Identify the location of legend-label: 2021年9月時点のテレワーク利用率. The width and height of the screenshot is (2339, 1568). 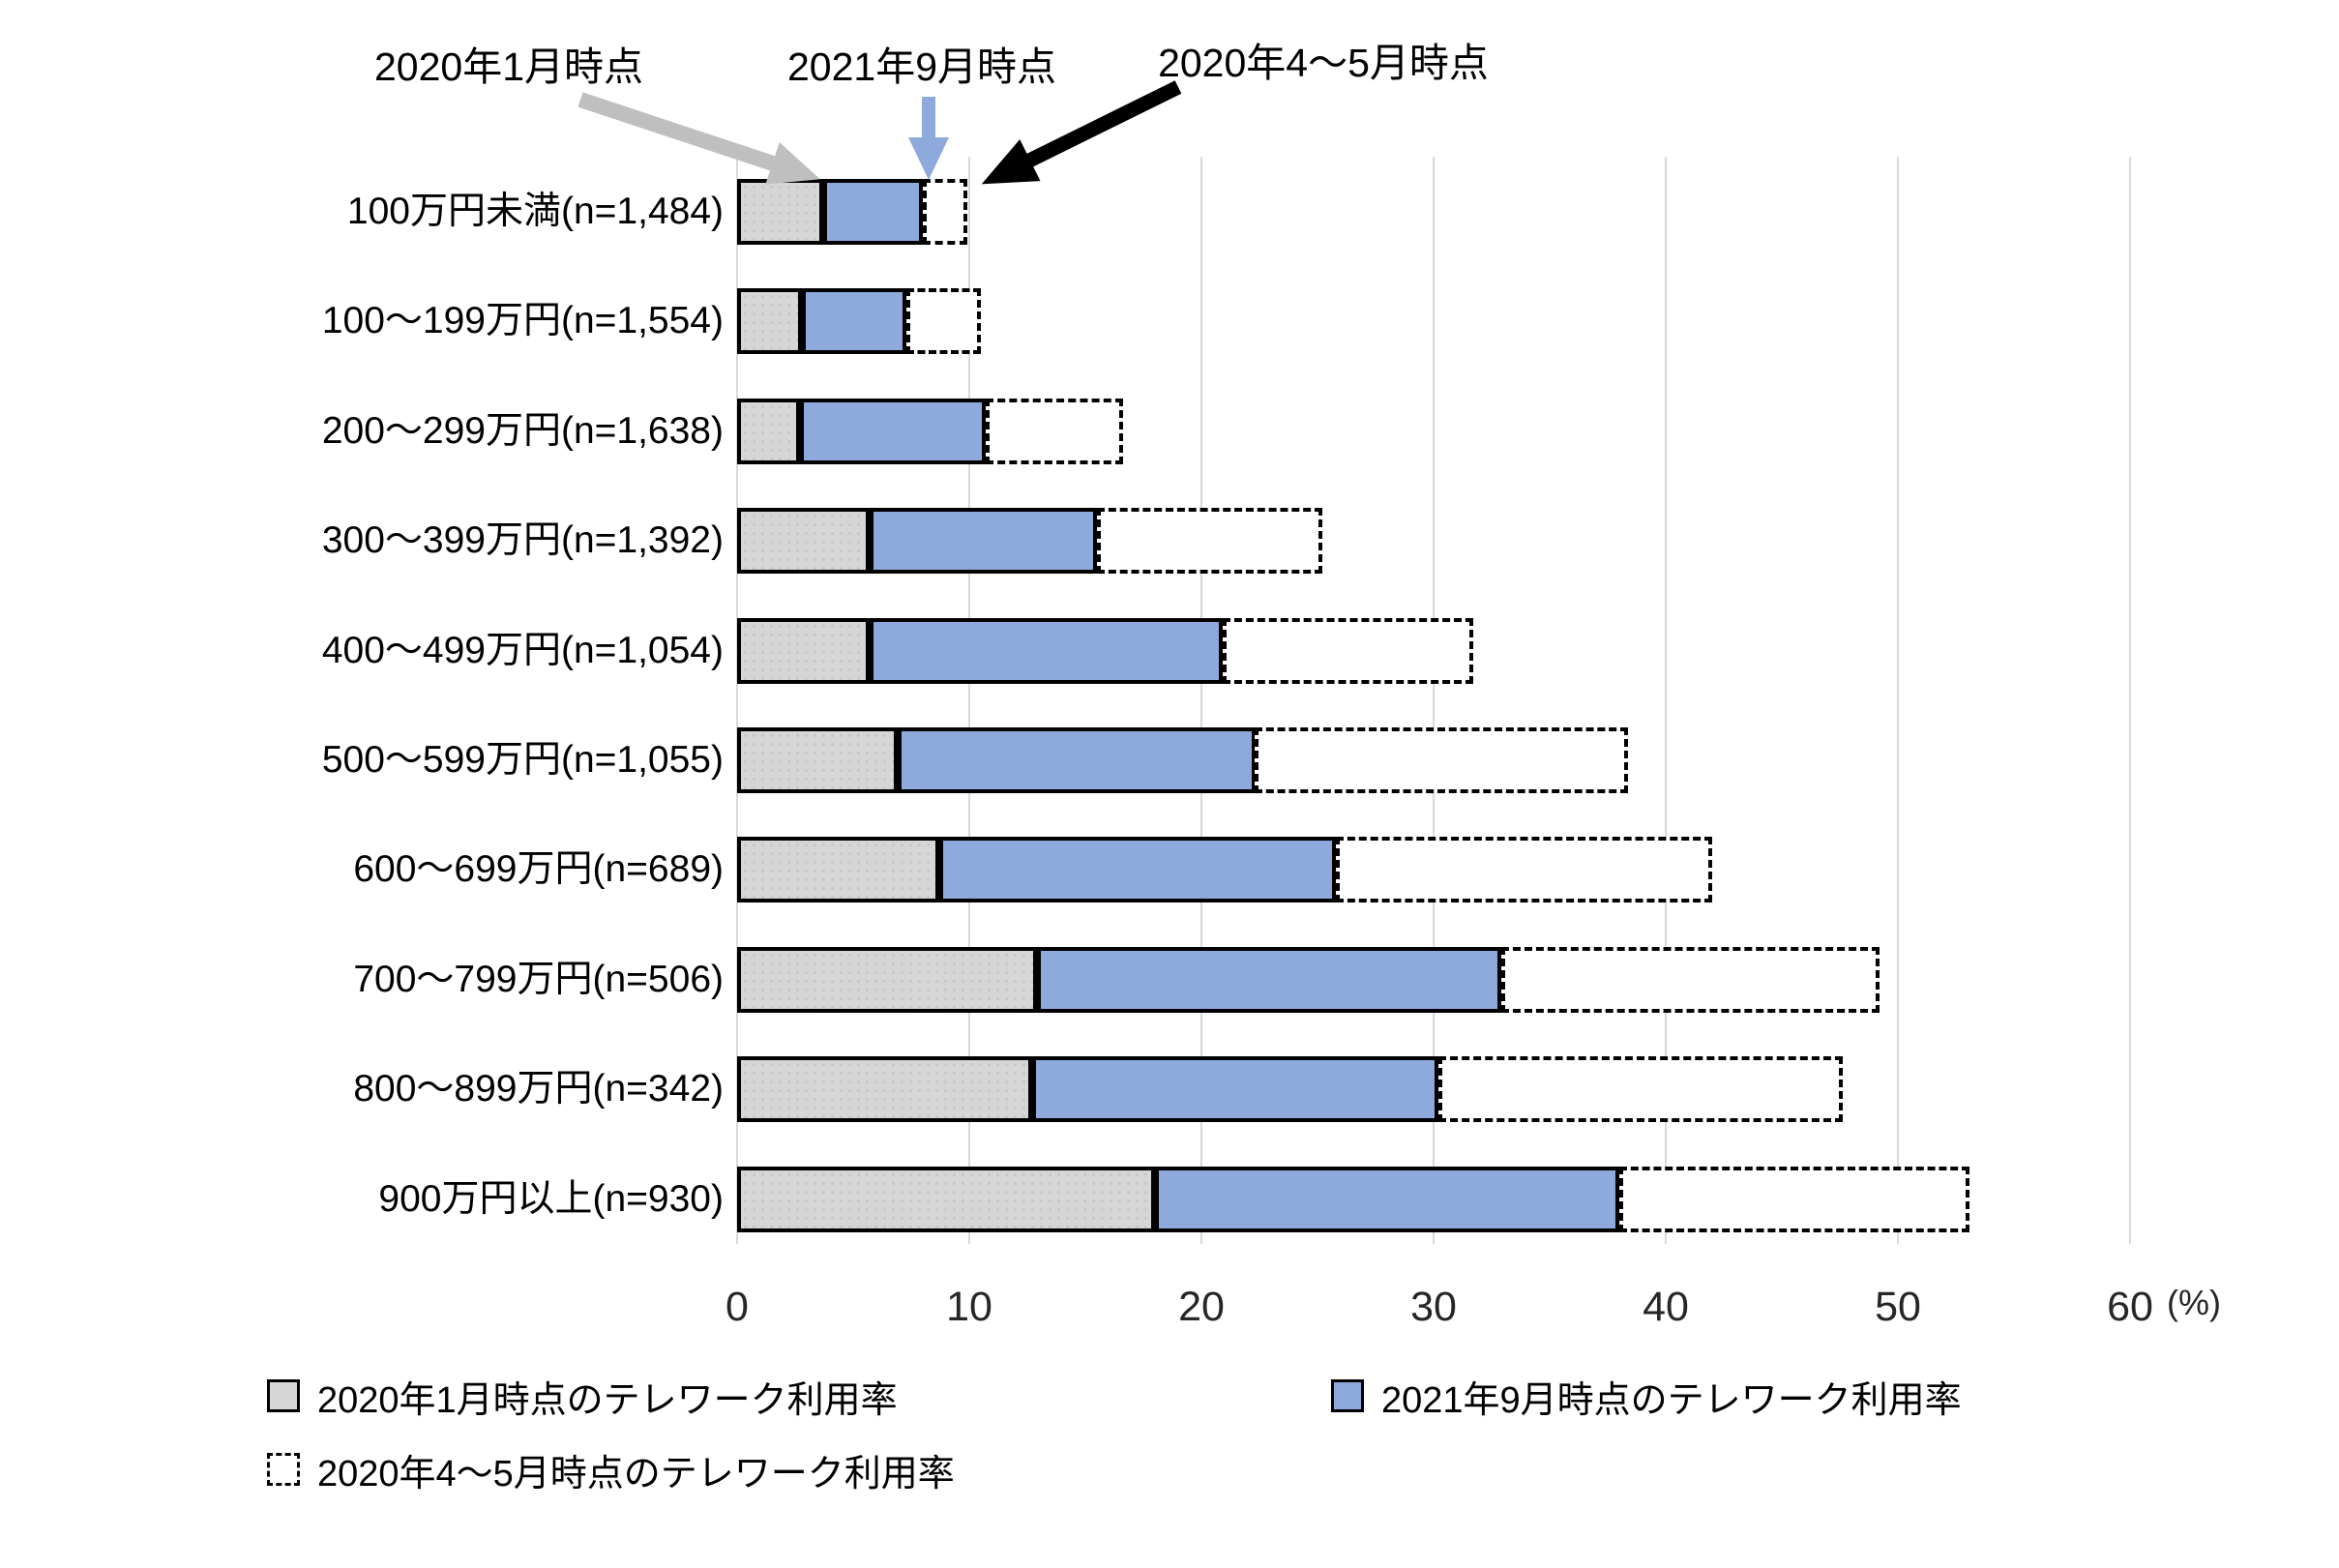
(1671, 1400).